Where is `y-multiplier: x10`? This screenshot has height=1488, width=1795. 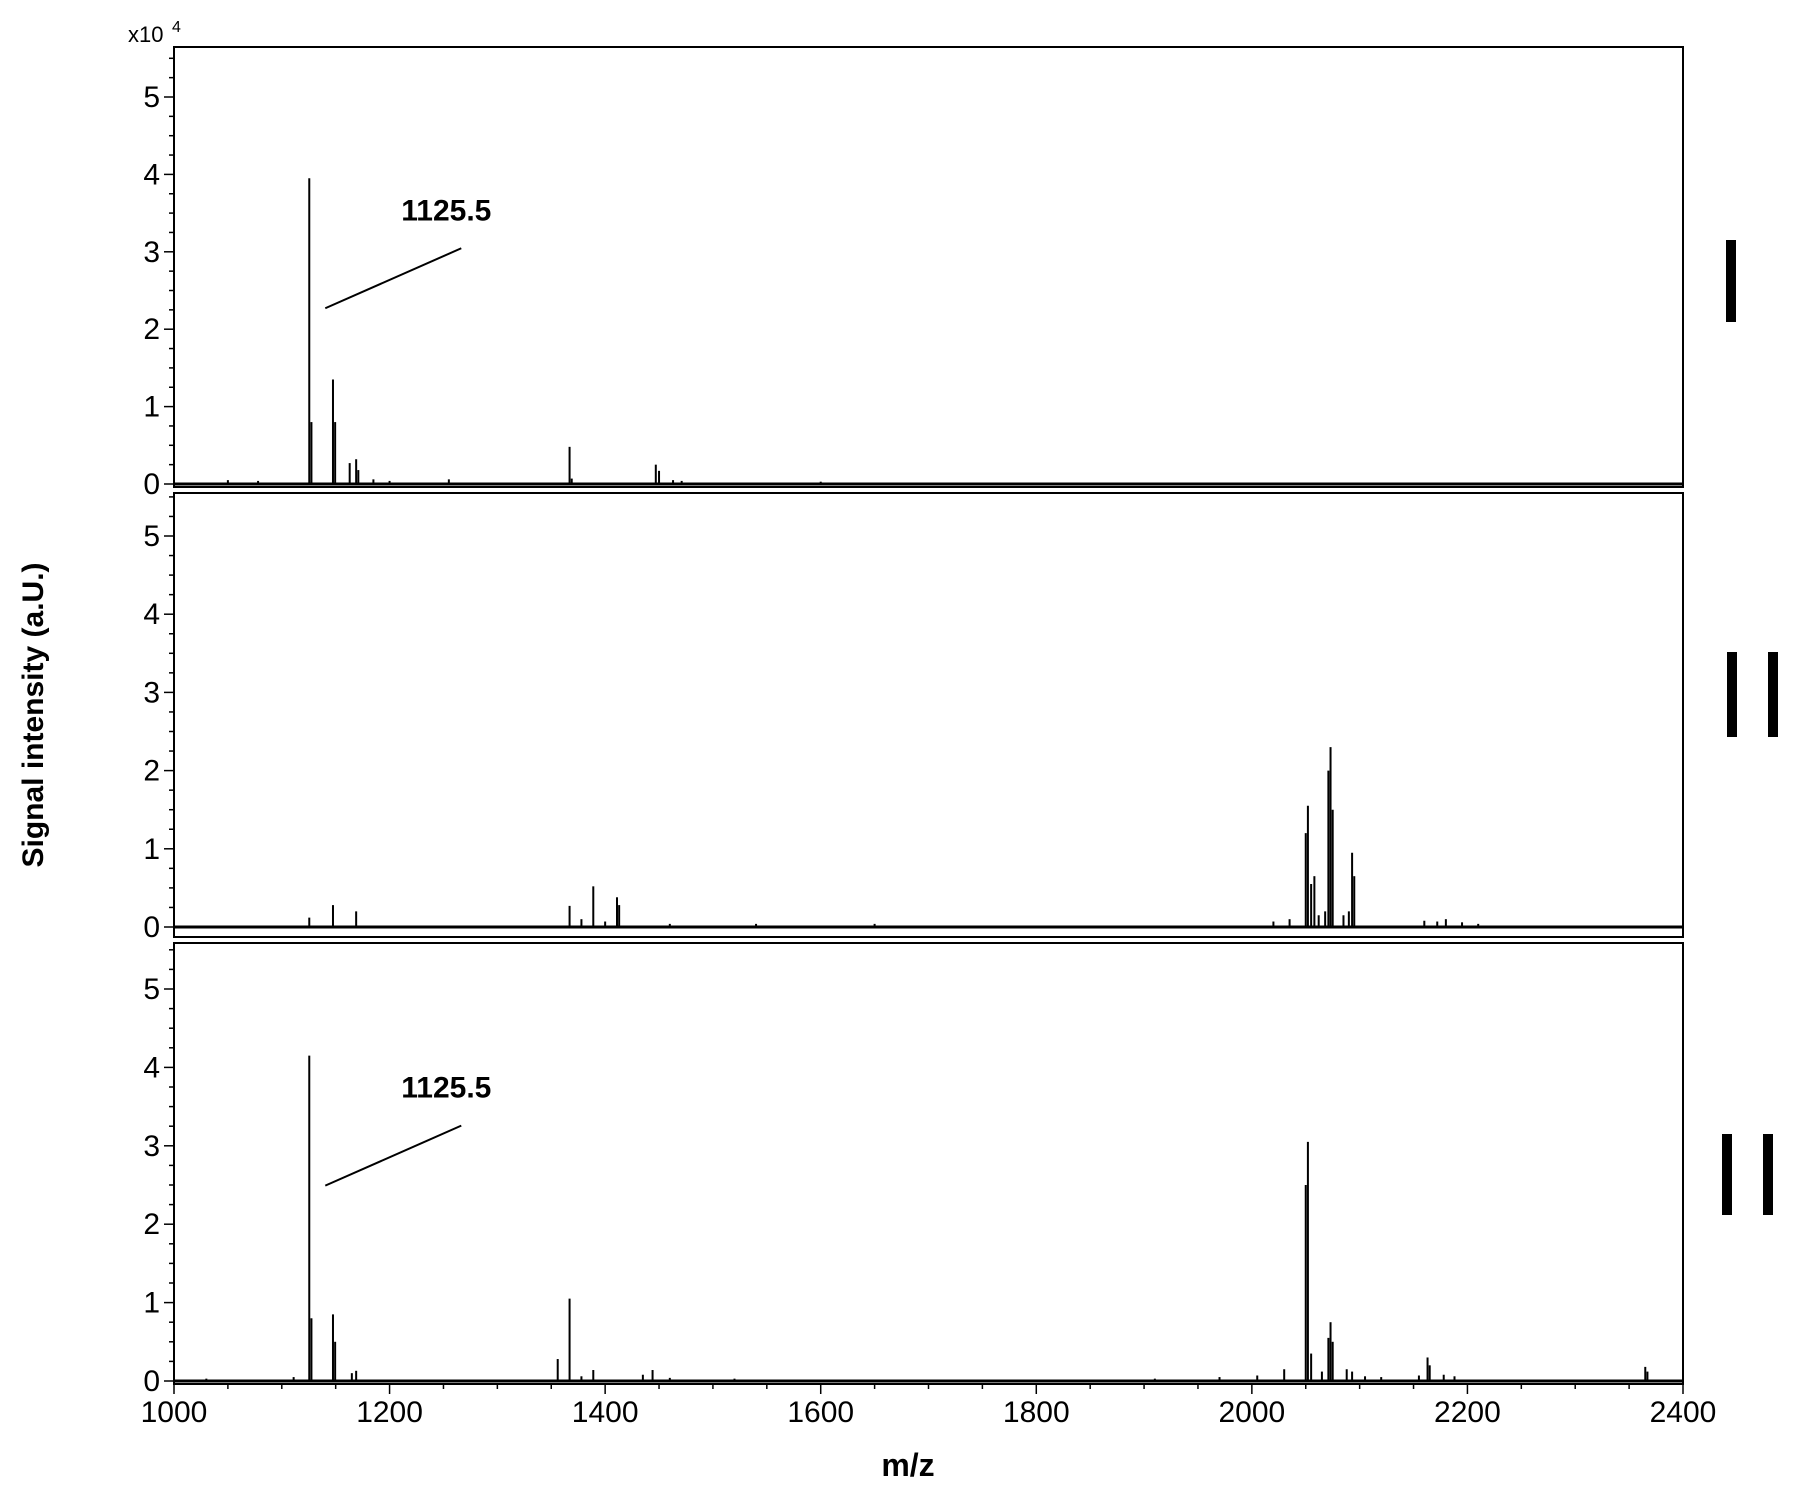
y-multiplier: x10 is located at coordinates (145, 34).